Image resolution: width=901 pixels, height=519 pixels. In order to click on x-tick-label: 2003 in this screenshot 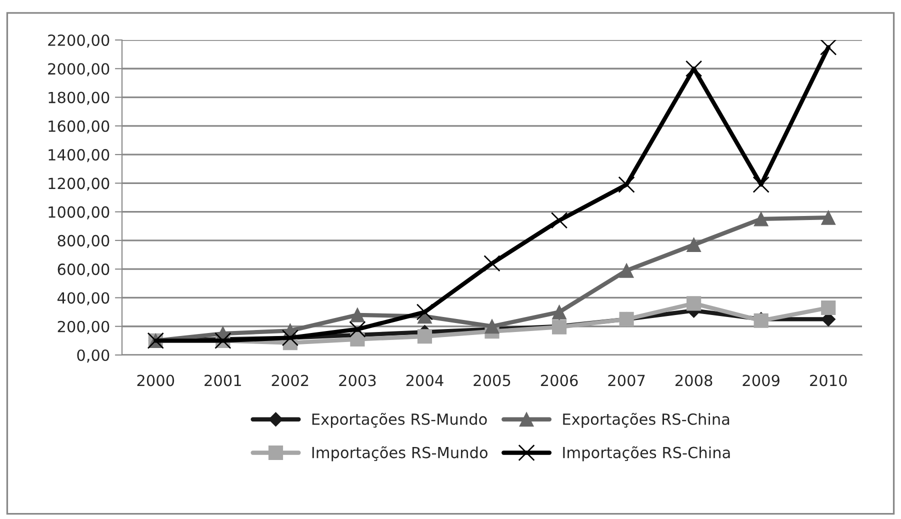, I will do `click(357, 380)`.